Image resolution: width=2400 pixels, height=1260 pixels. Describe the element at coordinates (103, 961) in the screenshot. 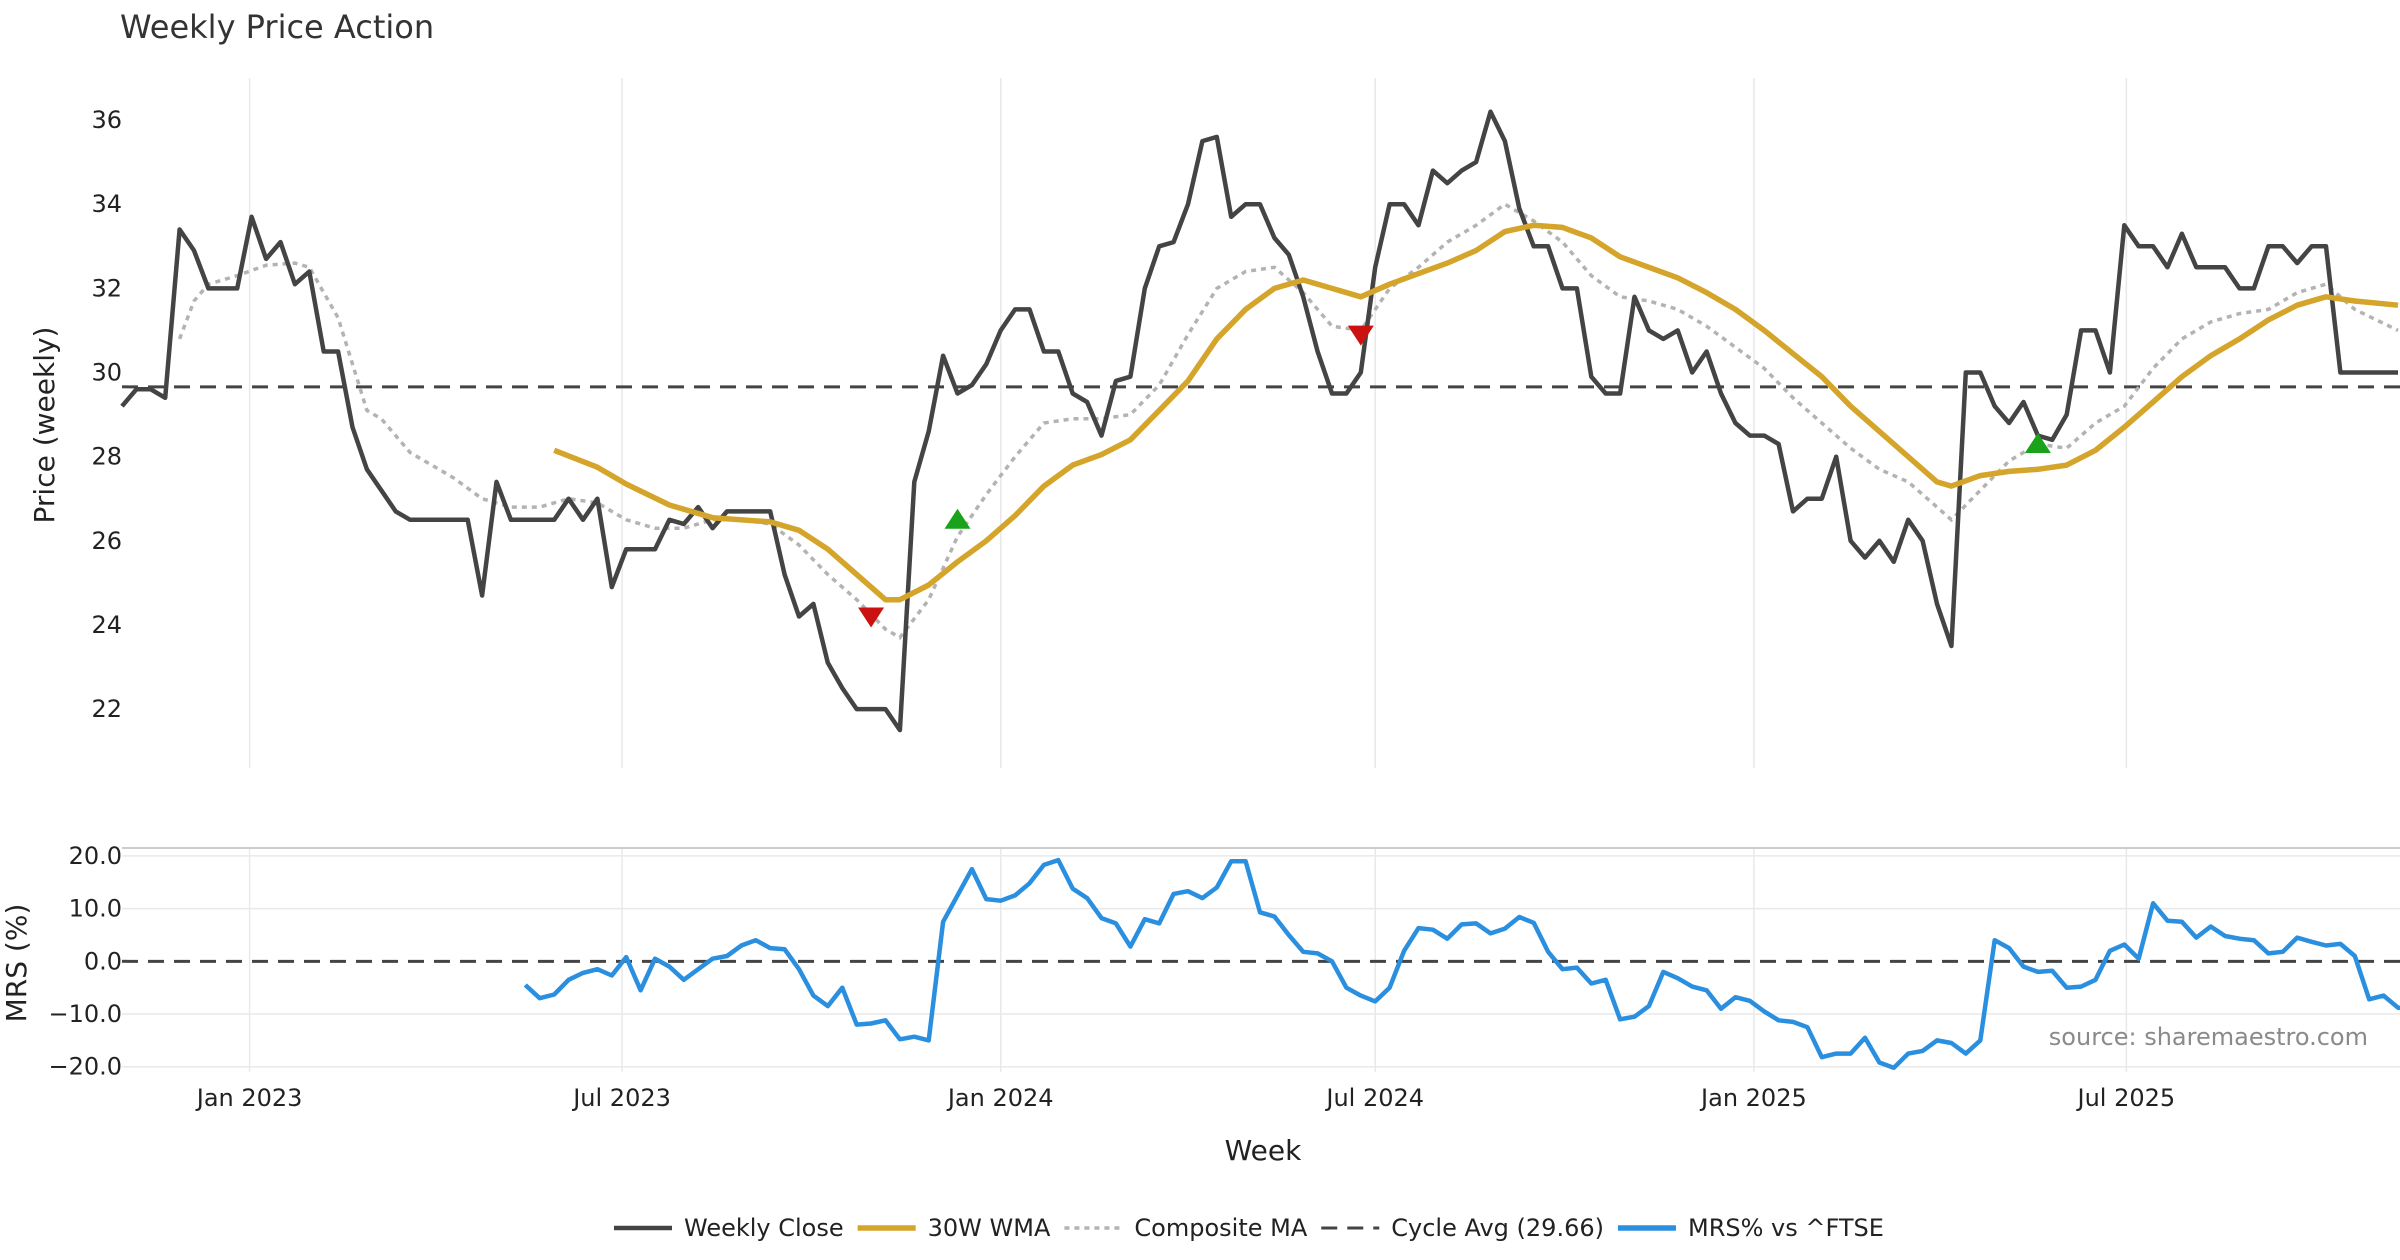

I see `mrs-y-tick: 0.0` at that location.